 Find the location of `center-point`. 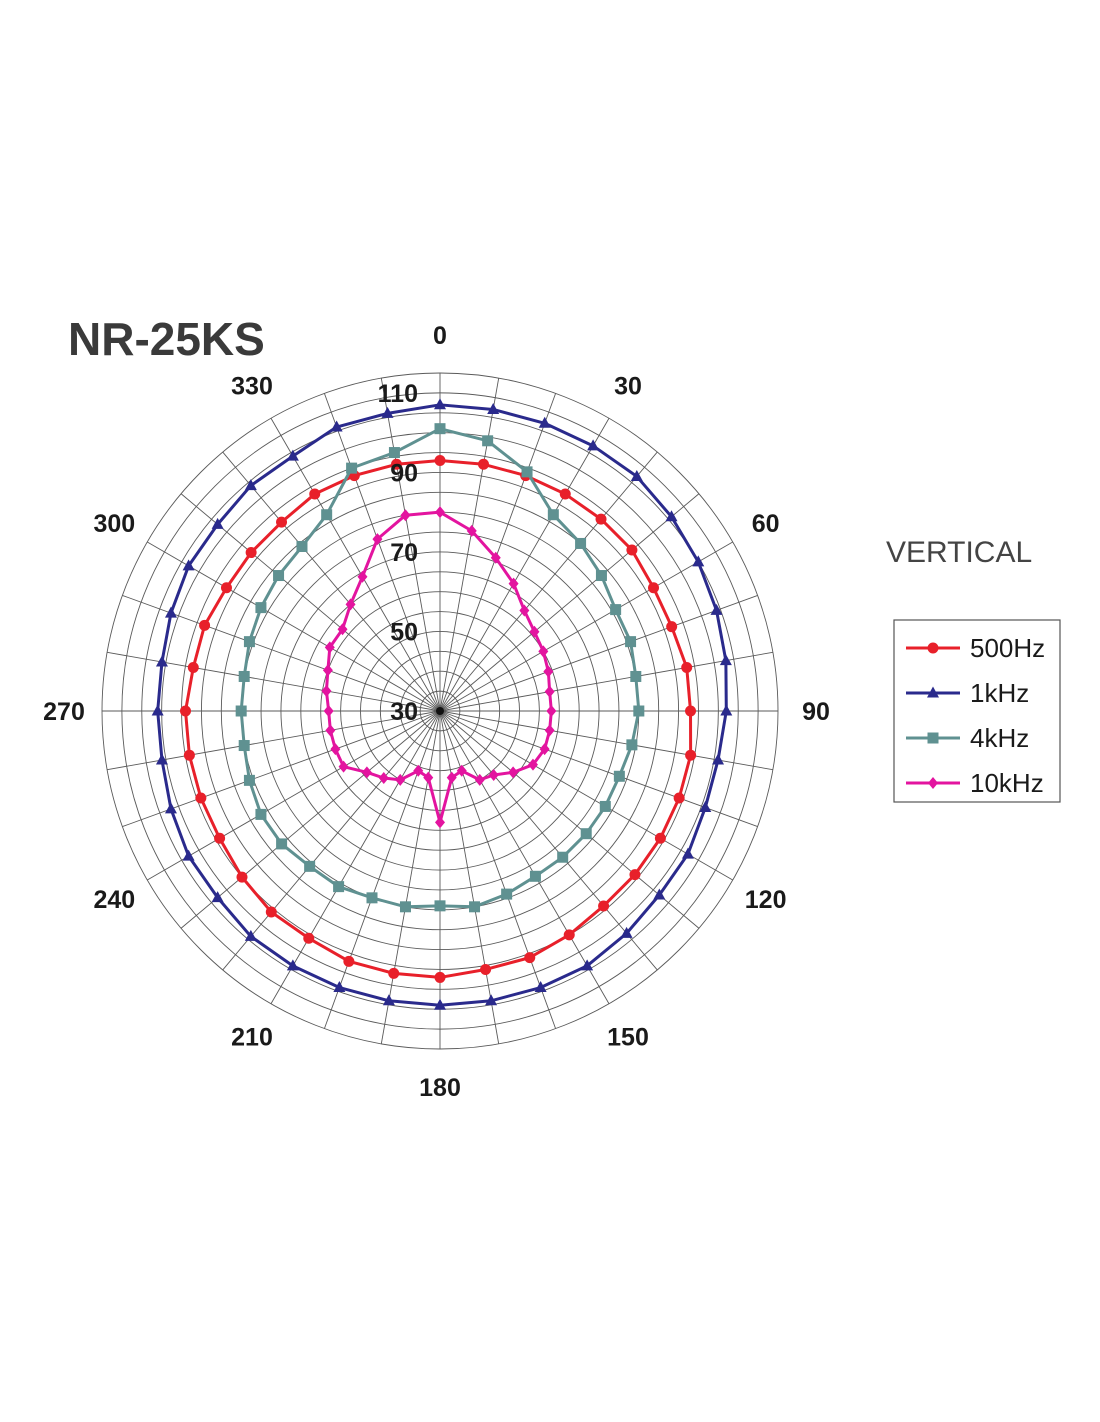

center-point is located at coordinates (440, 711).